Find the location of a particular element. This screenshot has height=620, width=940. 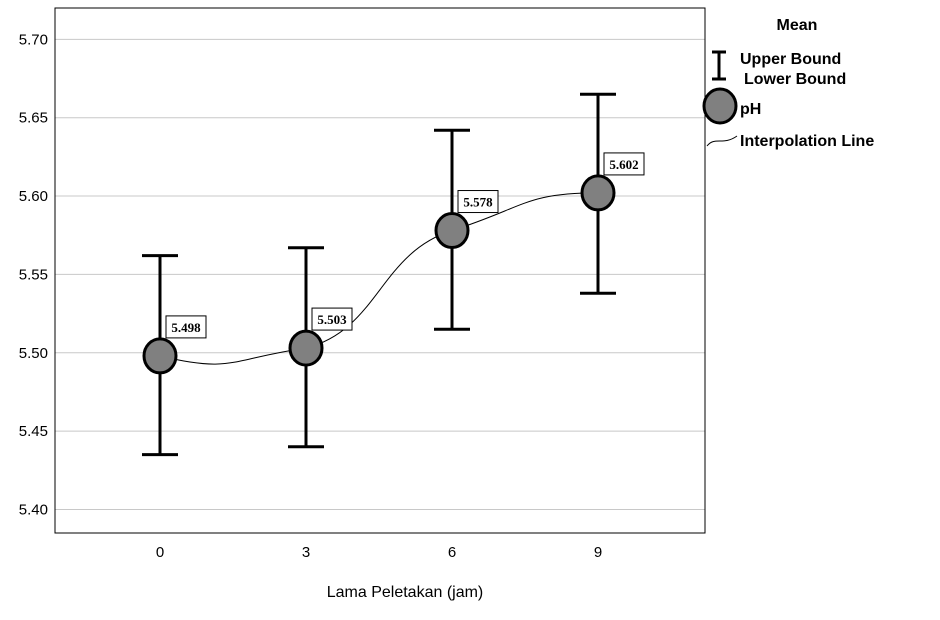

data-label: 5.578 is located at coordinates (478, 202).